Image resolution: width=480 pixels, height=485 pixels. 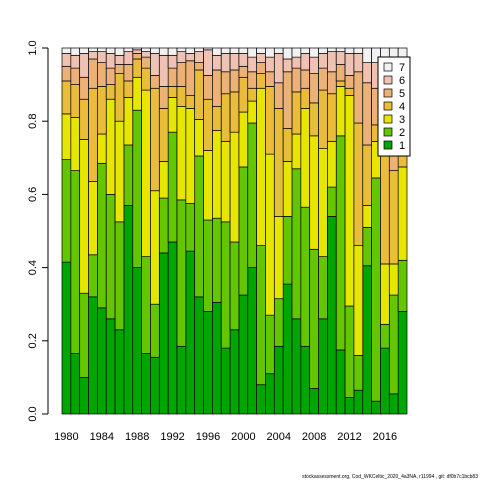 I want to click on legend-label: 7, so click(x=402, y=68).